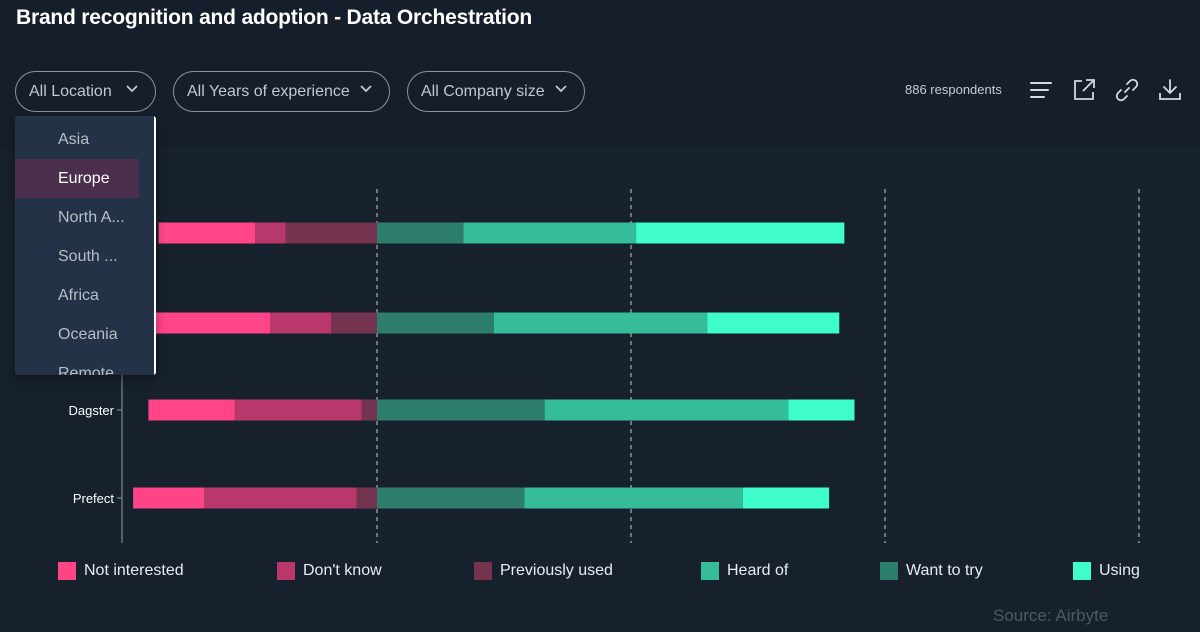 The height and width of the screenshot is (632, 1200). I want to click on legend-item-using: Using, so click(1106, 571).